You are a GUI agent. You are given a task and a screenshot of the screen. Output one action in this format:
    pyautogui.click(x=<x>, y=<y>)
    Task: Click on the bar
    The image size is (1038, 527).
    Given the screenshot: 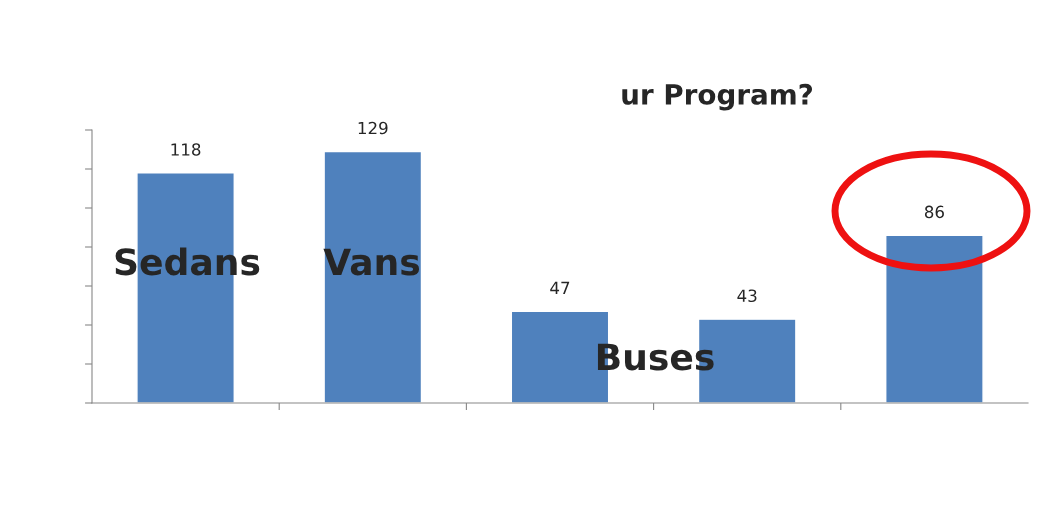 What is the action you would take?
    pyautogui.click(x=373, y=276)
    